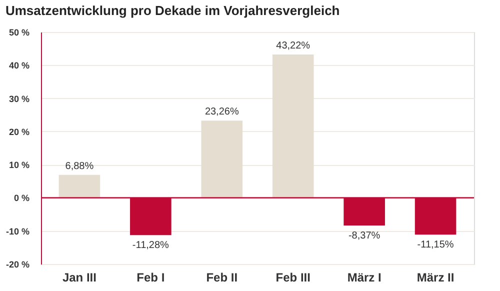 This screenshot has height=291, width=500. I want to click on data-label: -8,37%, so click(364, 236).